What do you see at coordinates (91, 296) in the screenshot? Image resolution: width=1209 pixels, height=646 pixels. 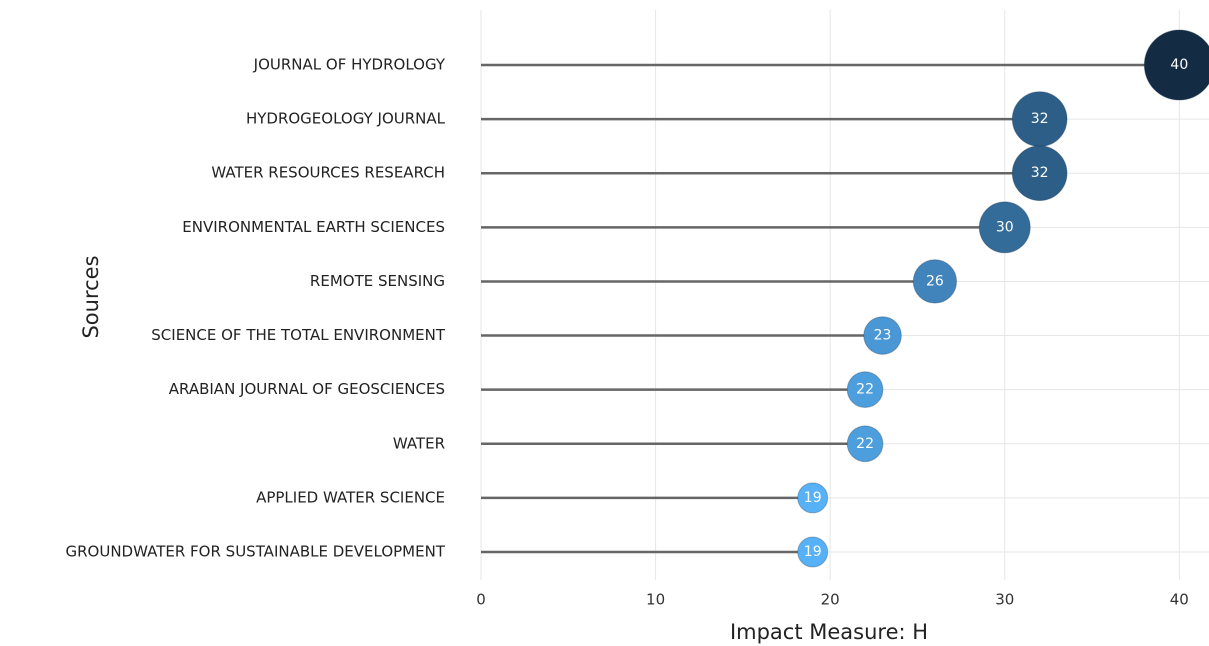 I see `y-axis-title: Sources` at bounding box center [91, 296].